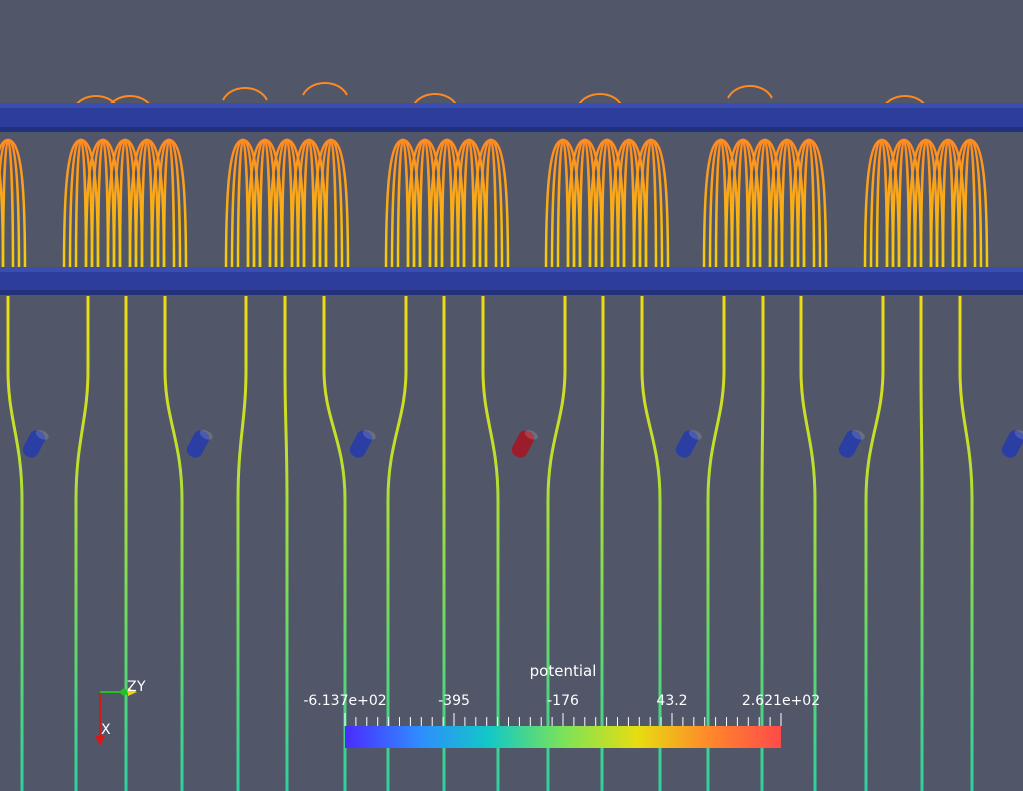 This screenshot has height=791, width=1023. What do you see at coordinates (132, 687) in the screenshot?
I see `axis-z-label: Z` at bounding box center [132, 687].